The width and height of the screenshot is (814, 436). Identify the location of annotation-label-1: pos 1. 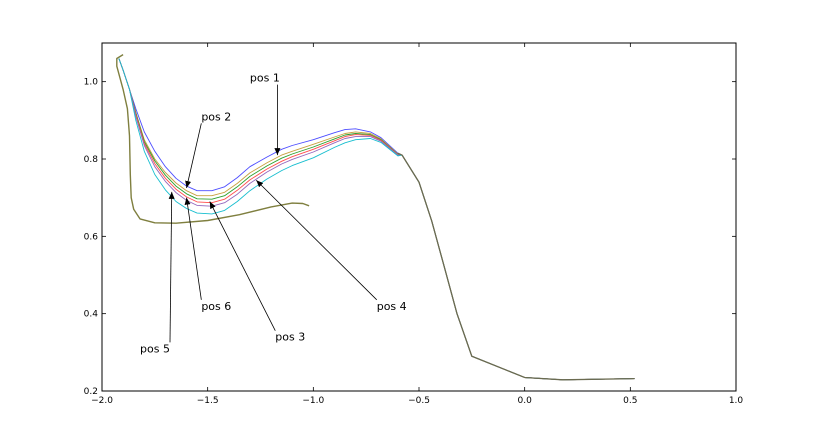
(265, 78).